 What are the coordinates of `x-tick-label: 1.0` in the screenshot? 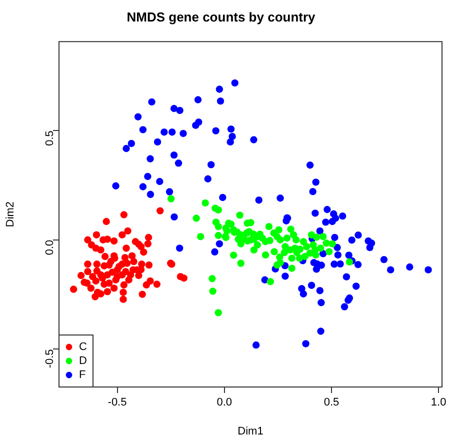 It's located at (438, 402).